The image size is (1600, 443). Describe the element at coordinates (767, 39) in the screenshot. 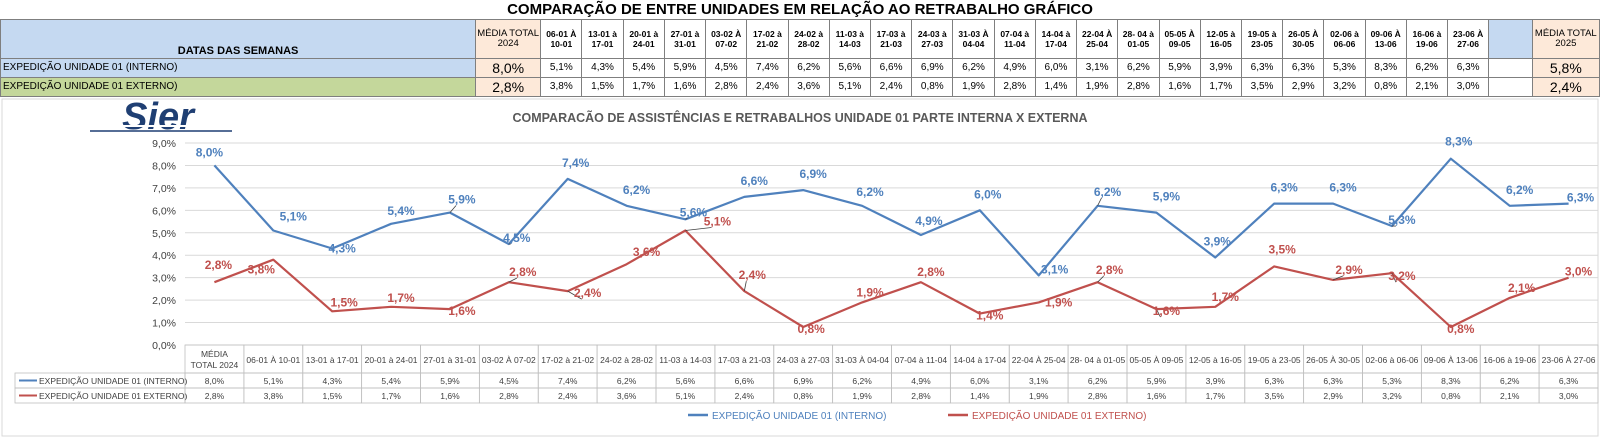

I see `header-week: 17-02 à 21-02` at that location.